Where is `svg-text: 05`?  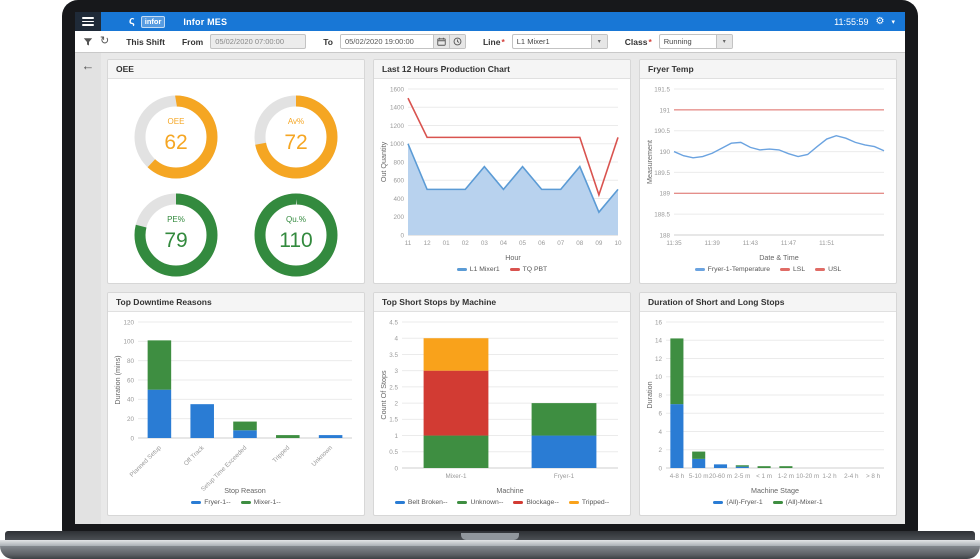
svg-text: 05 is located at coordinates (523, 243).